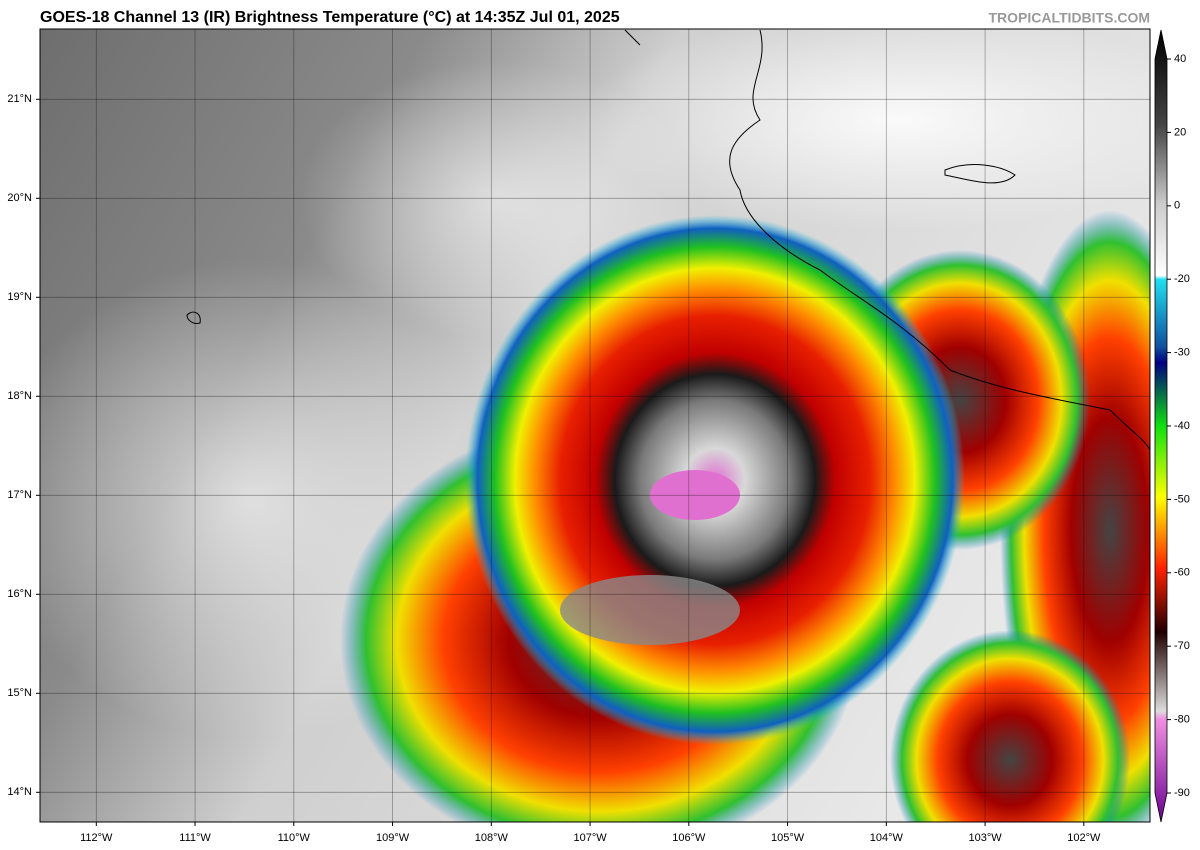 This screenshot has width=1200, height=850. I want to click on x-tick-label: 104°W, so click(887, 838).